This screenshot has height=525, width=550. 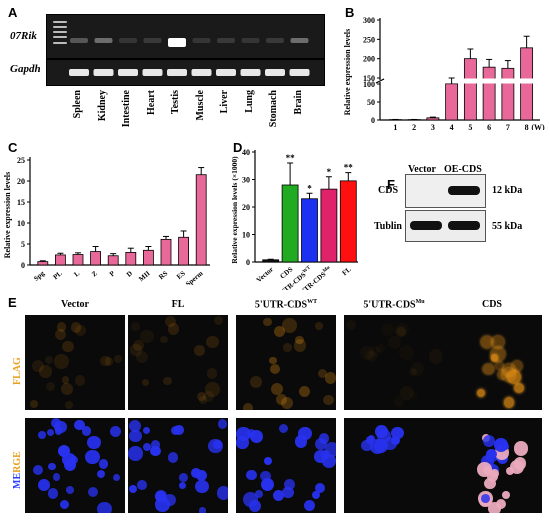 What do you see at coordinates (178, 465) in the screenshot?
I see `micrograph-merge` at bounding box center [178, 465].